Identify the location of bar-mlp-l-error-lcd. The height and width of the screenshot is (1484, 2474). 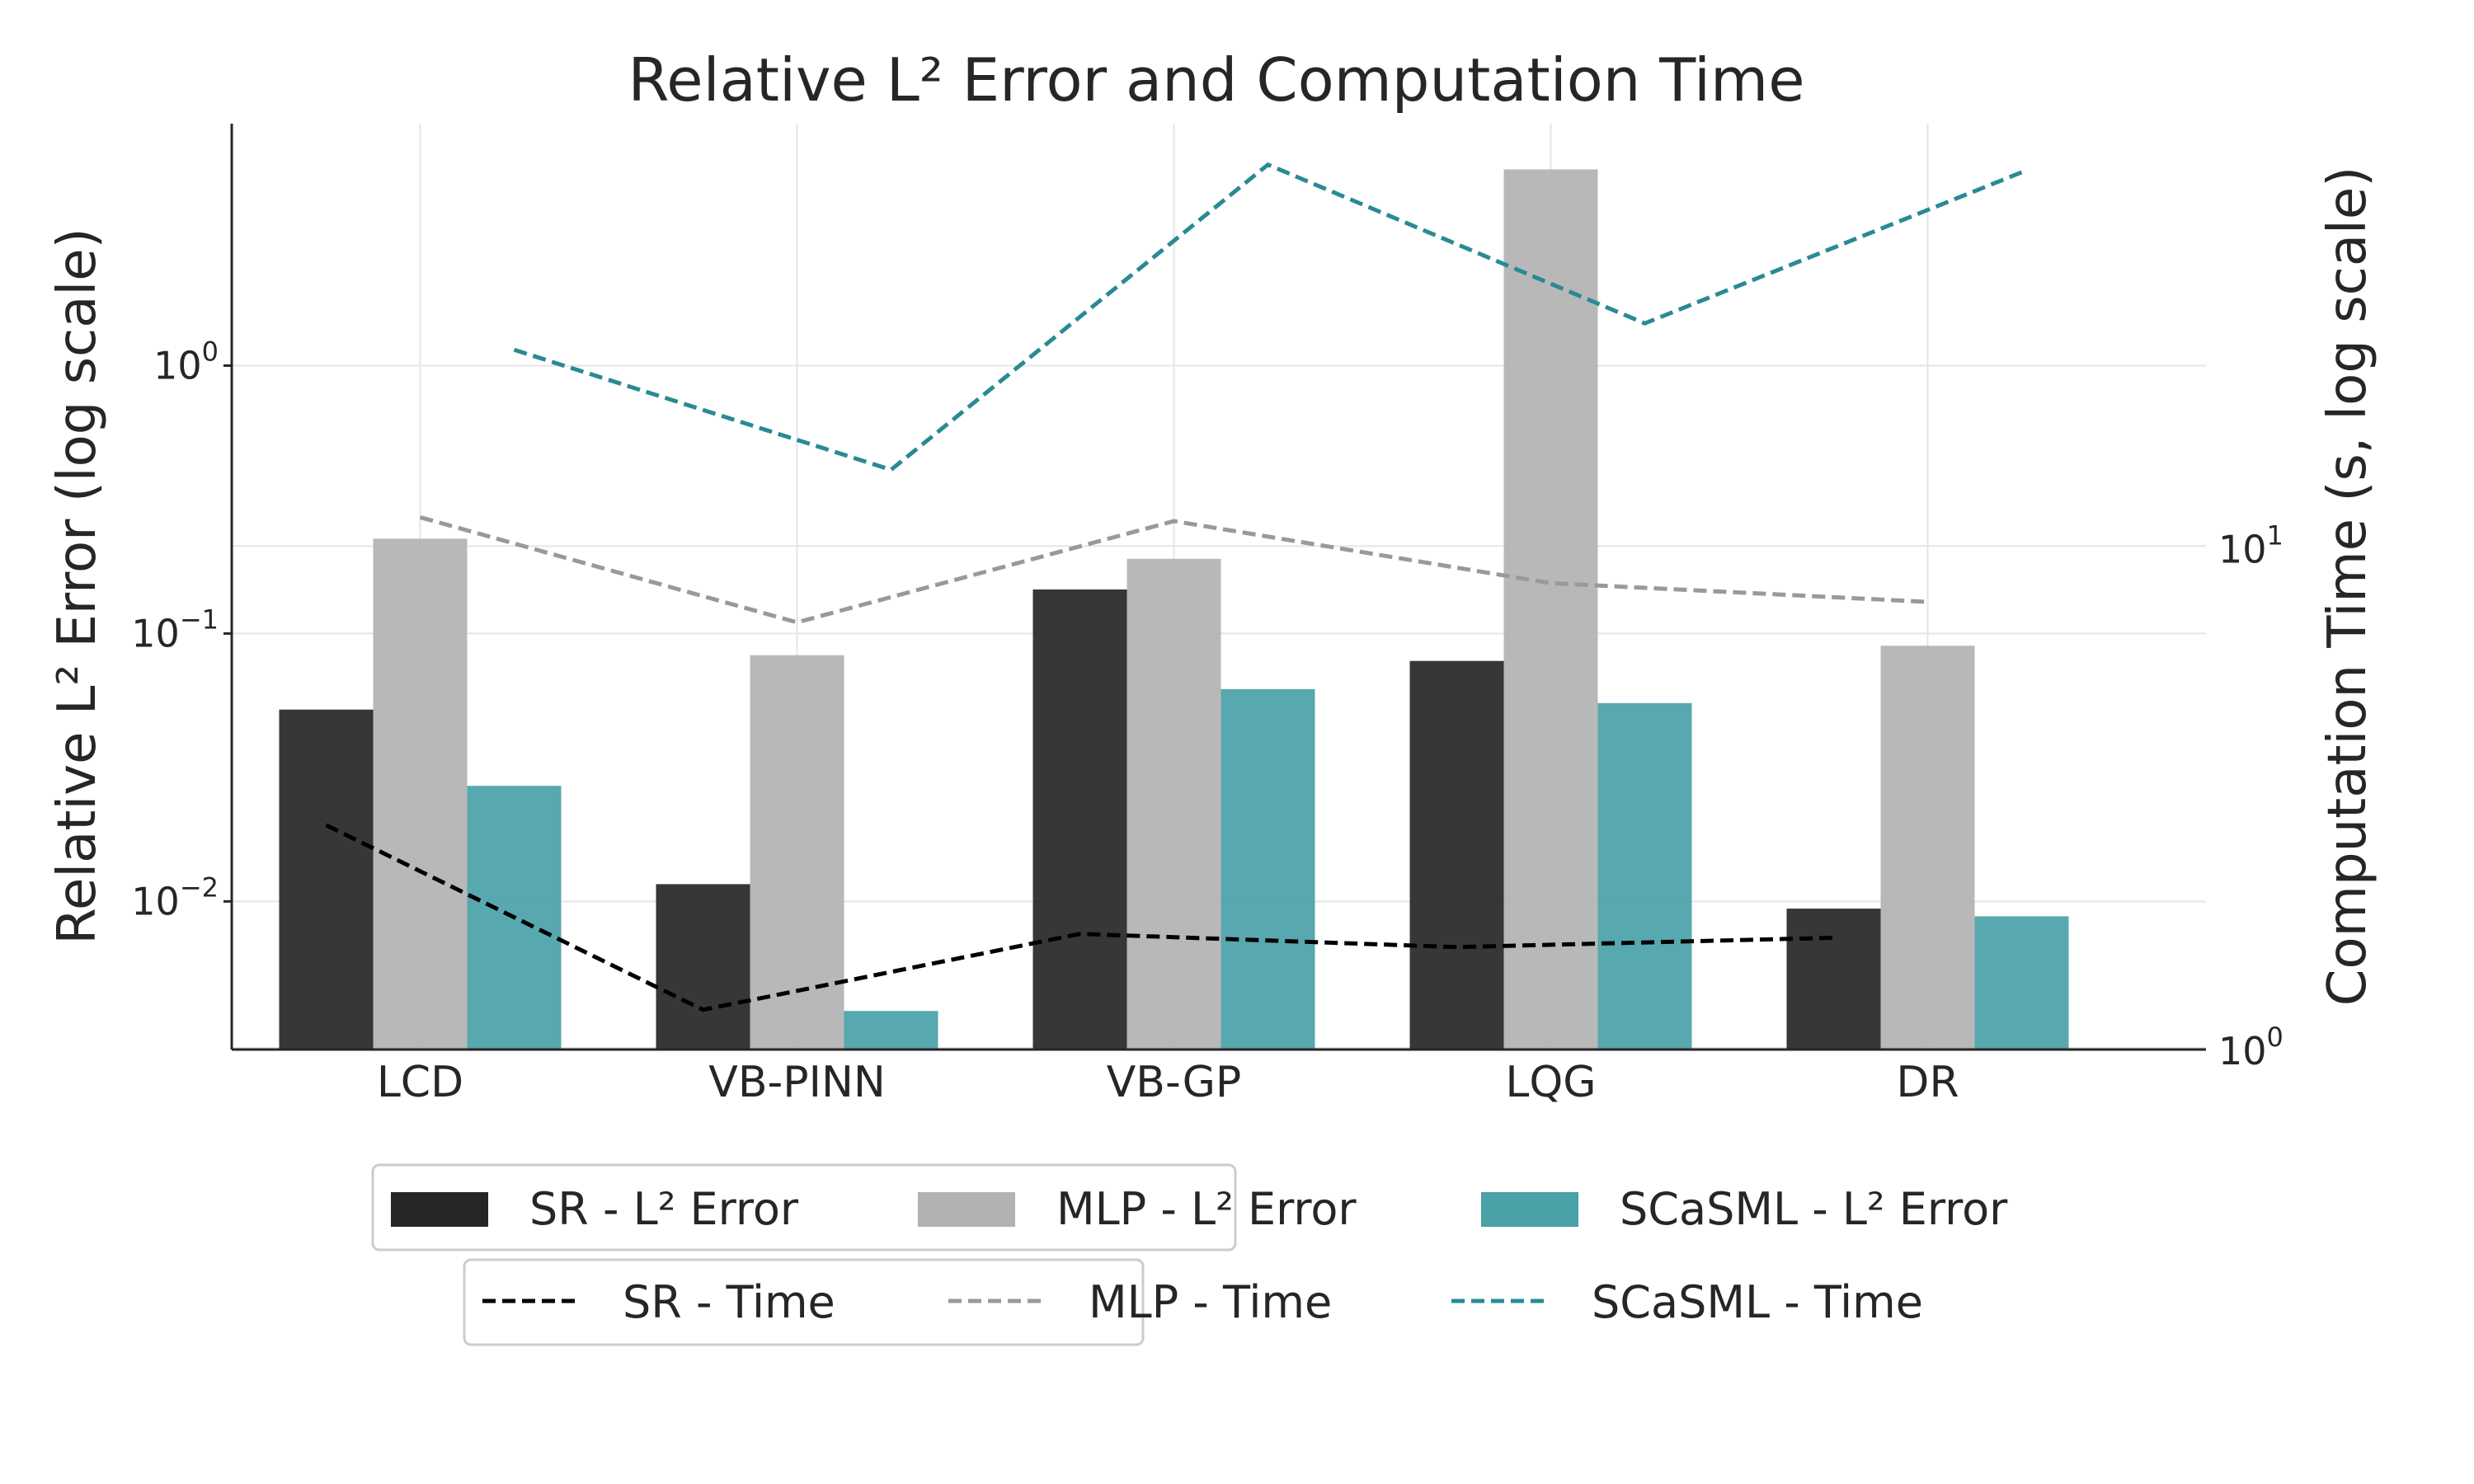
(420, 794).